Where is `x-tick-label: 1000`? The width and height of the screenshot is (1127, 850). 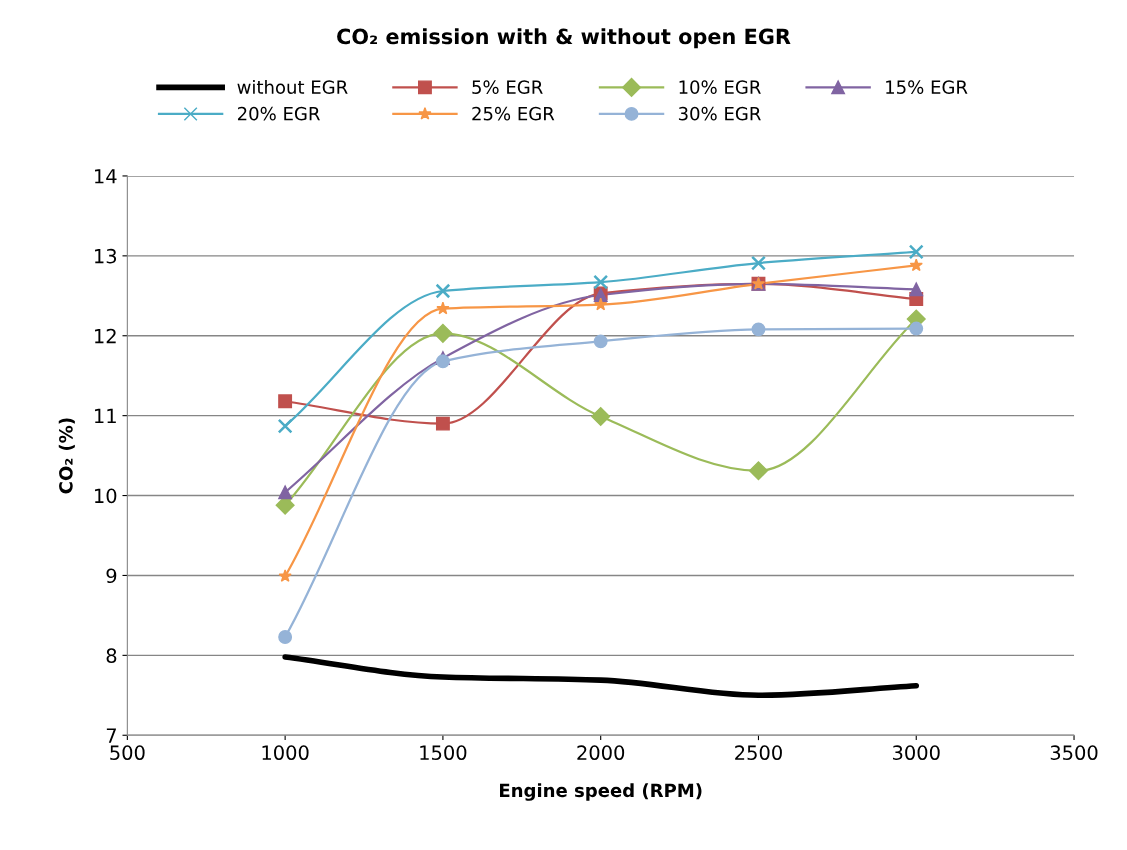 x-tick-label: 1000 is located at coordinates (285, 753).